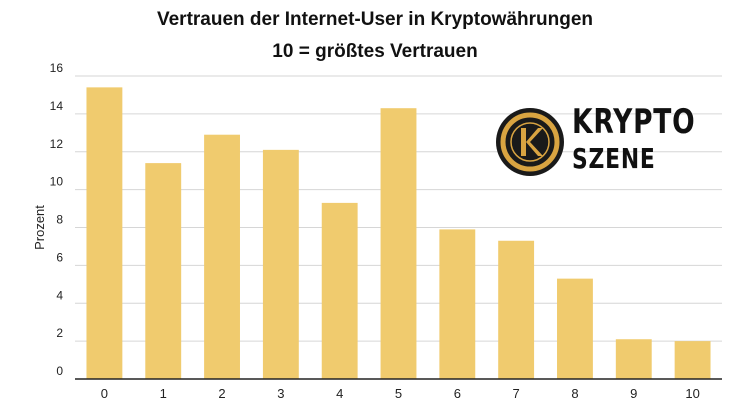 This screenshot has height=415, width=750. I want to click on y-tick-label: 16, so click(57, 68).